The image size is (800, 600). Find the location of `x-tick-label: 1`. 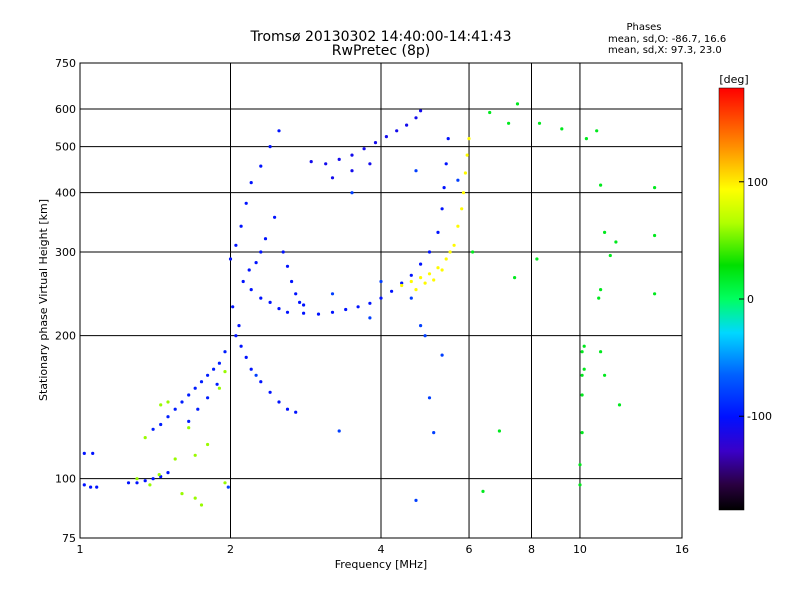

x-tick-label: 1 is located at coordinates (80, 549).